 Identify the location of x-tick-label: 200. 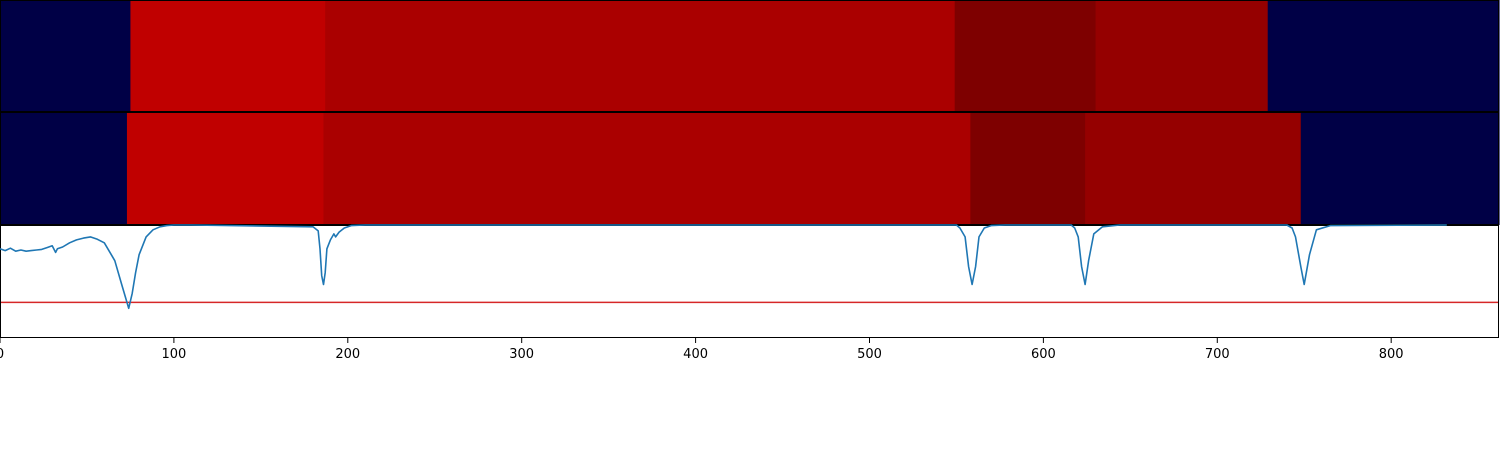
(347, 354).